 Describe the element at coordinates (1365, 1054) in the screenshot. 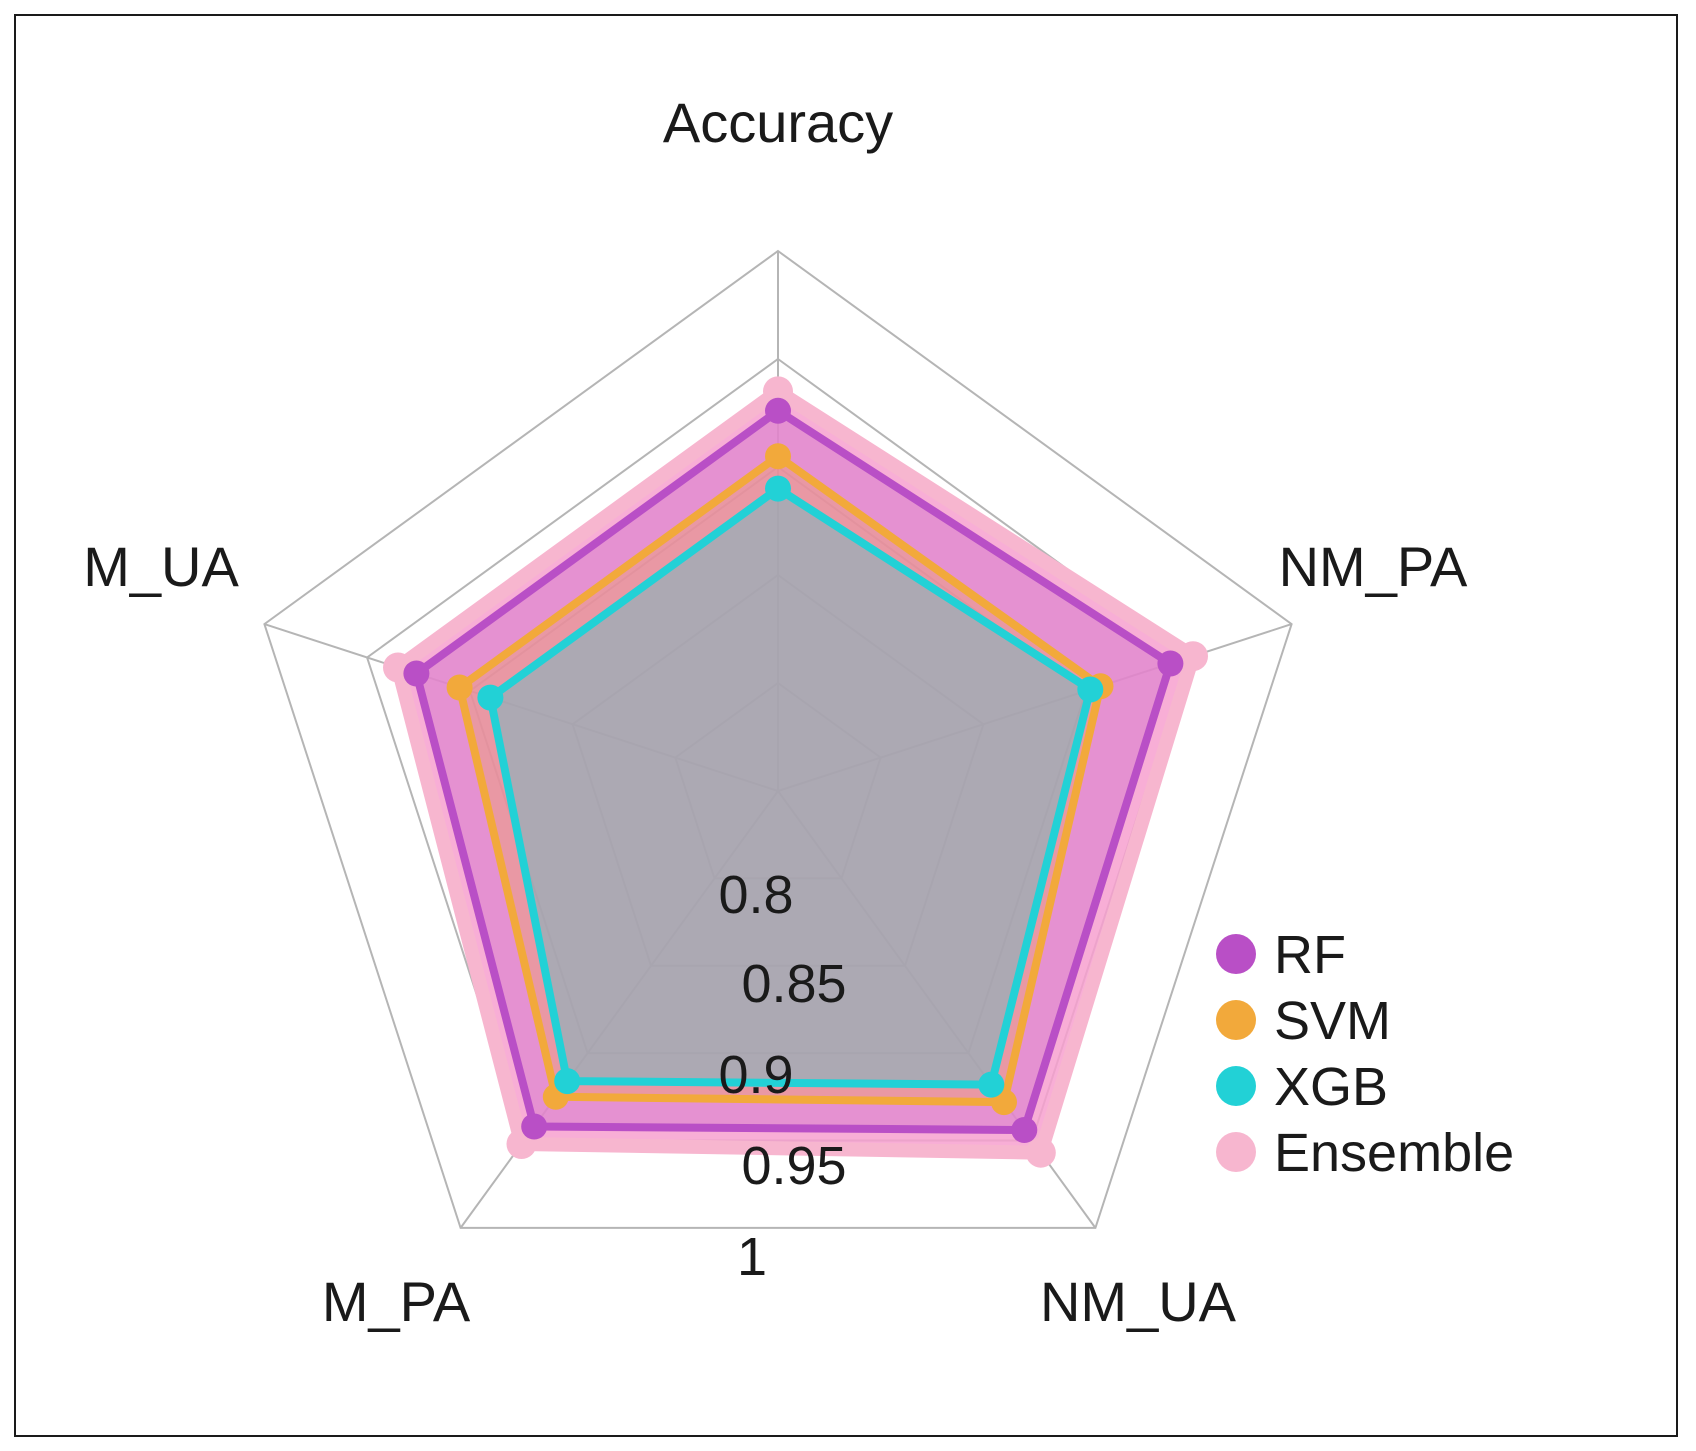

I see `legend: RF SVM XGB Ensemble` at that location.